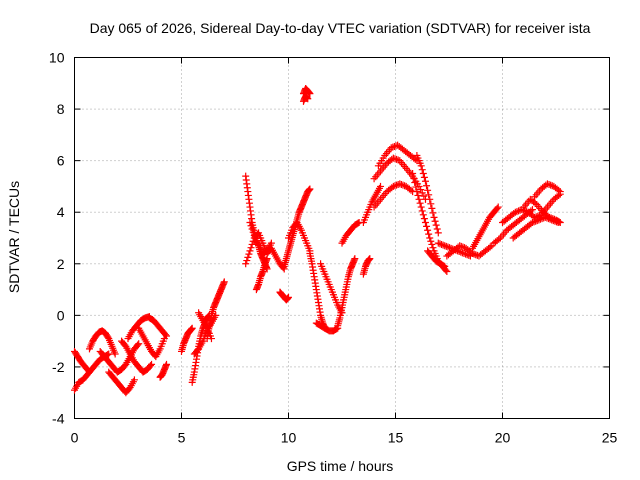 Image resolution: width=640 pixels, height=480 pixels. Describe the element at coordinates (289, 438) in the screenshot. I see `x-tick-label: 10` at that location.